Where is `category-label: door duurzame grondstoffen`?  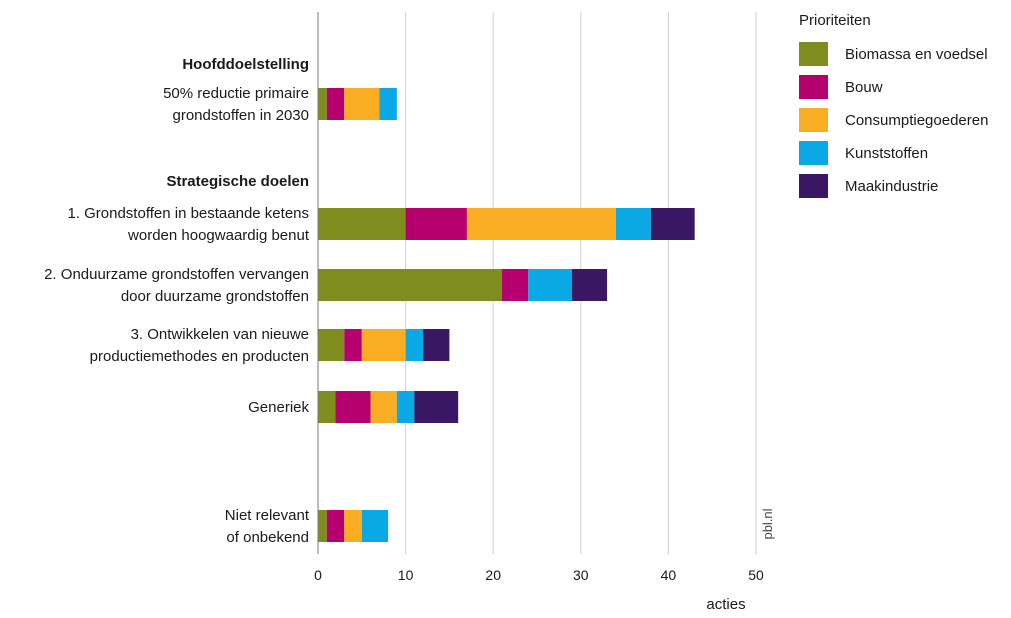
category-label: door duurzame grondstoffen is located at coordinates (215, 296).